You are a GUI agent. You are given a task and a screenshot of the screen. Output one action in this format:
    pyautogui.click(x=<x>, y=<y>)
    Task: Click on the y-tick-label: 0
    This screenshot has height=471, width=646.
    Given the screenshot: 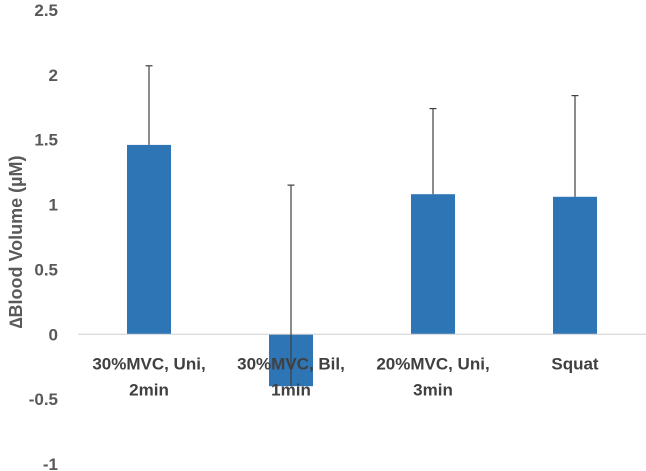 What is the action you would take?
    pyautogui.click(x=53, y=334)
    